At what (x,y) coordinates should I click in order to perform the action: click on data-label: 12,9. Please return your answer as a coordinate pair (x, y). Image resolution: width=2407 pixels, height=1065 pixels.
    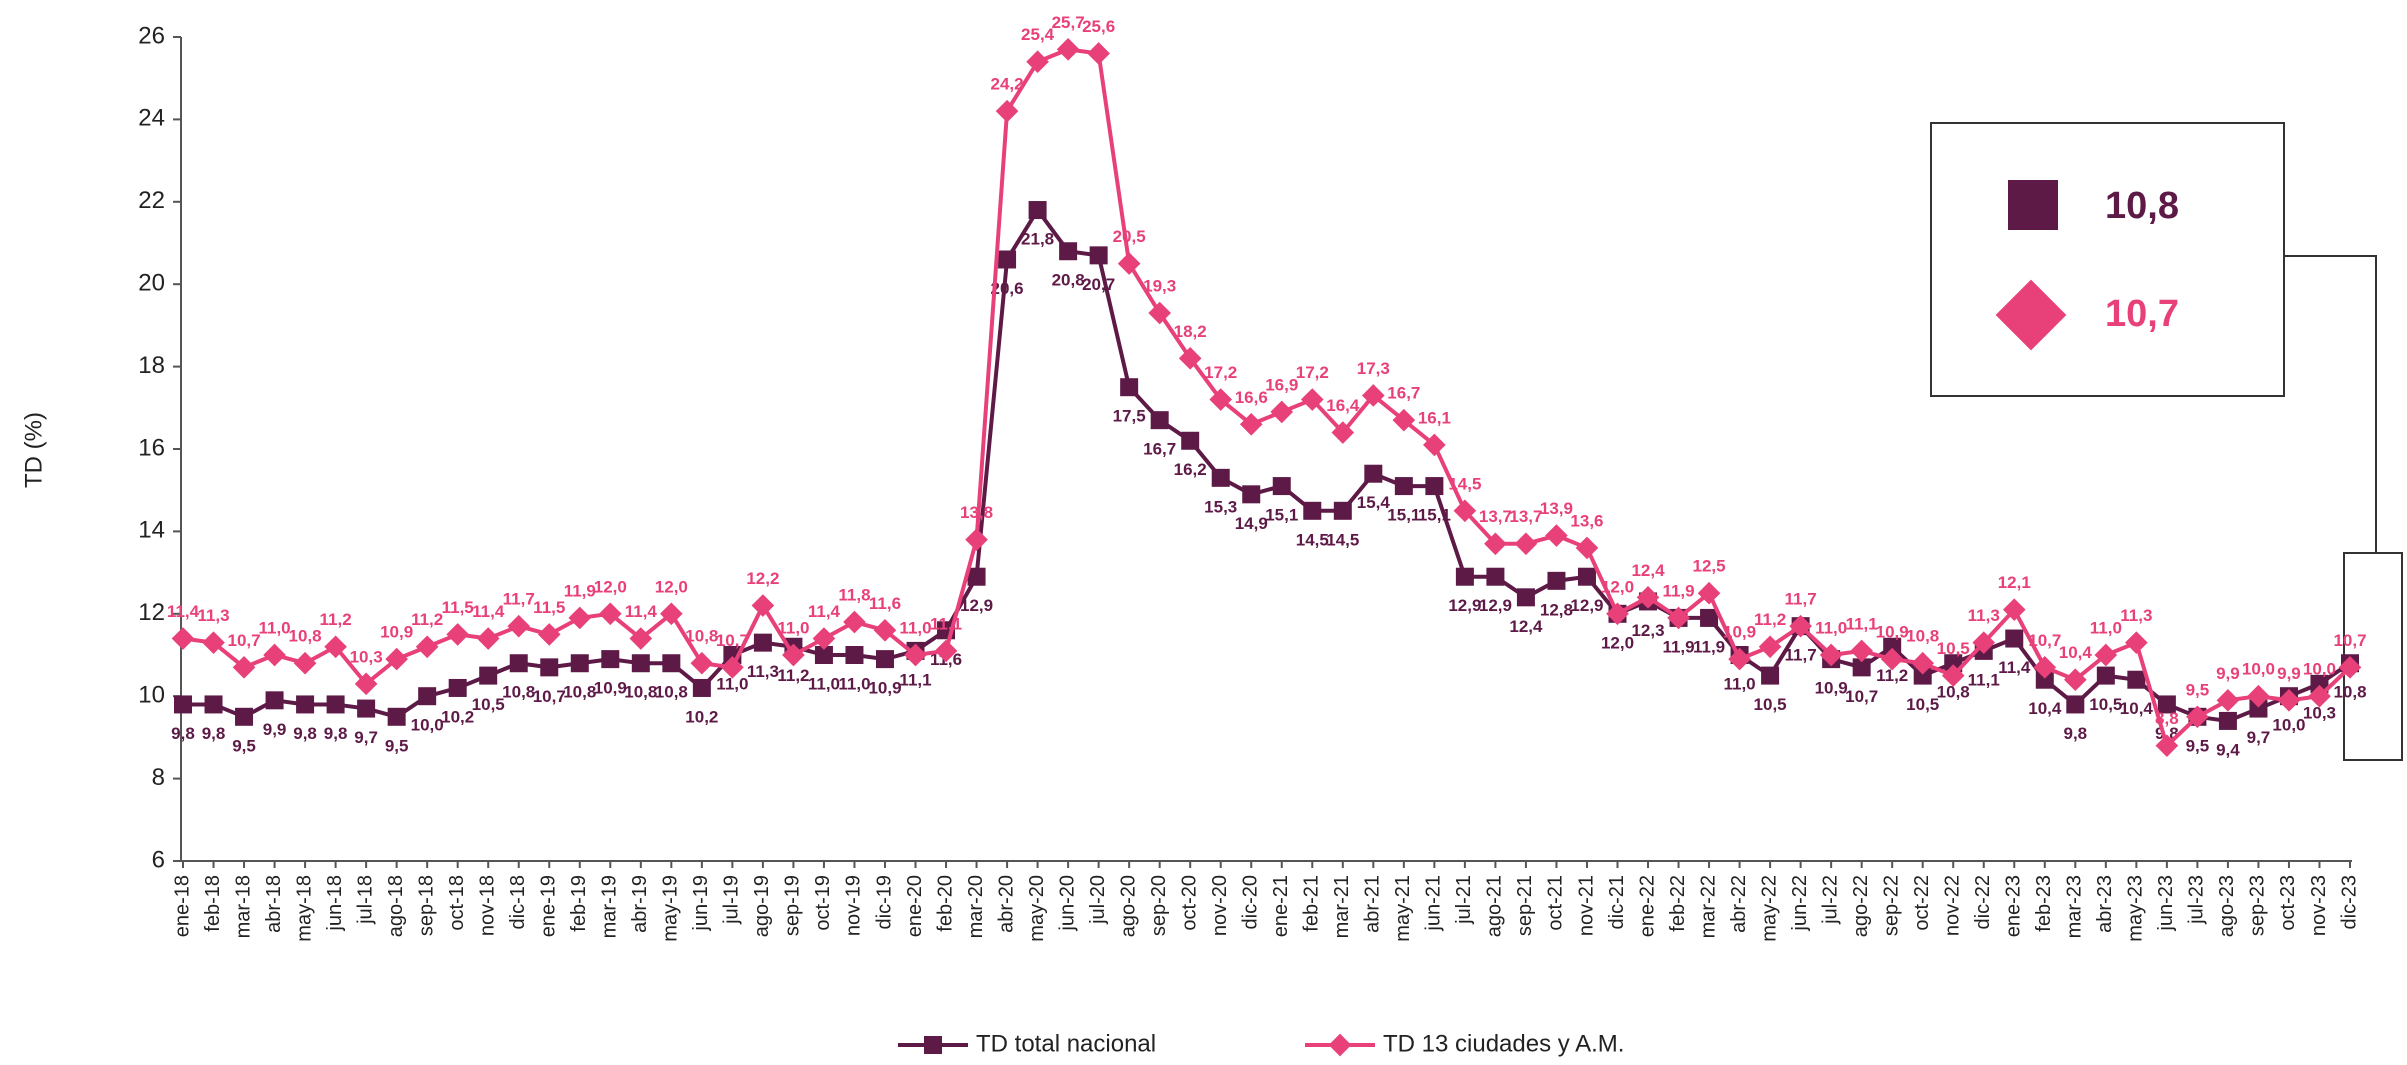
    Looking at the image, I should click on (976, 605).